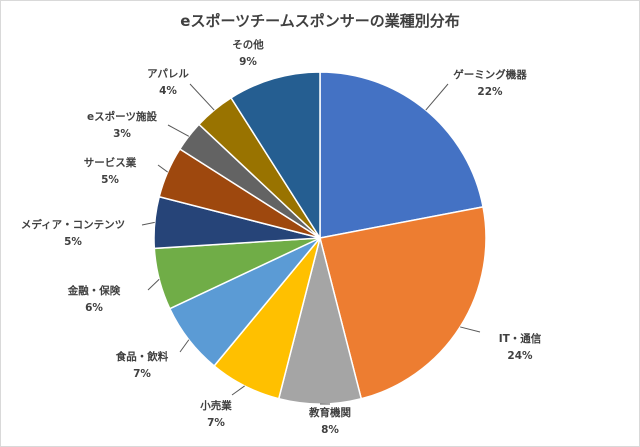 Image resolution: width=640 pixels, height=447 pixels. I want to click on data-label-name-other: その他, so click(248, 44).